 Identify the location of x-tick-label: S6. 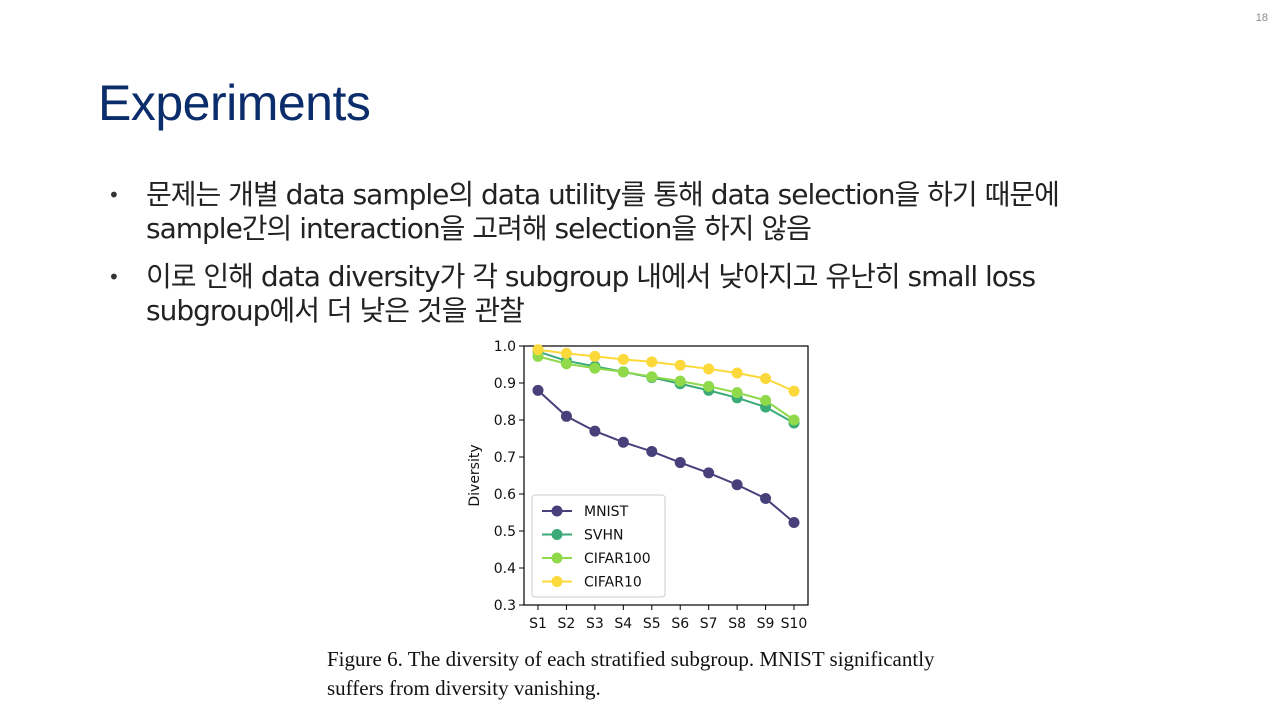
(680, 624).